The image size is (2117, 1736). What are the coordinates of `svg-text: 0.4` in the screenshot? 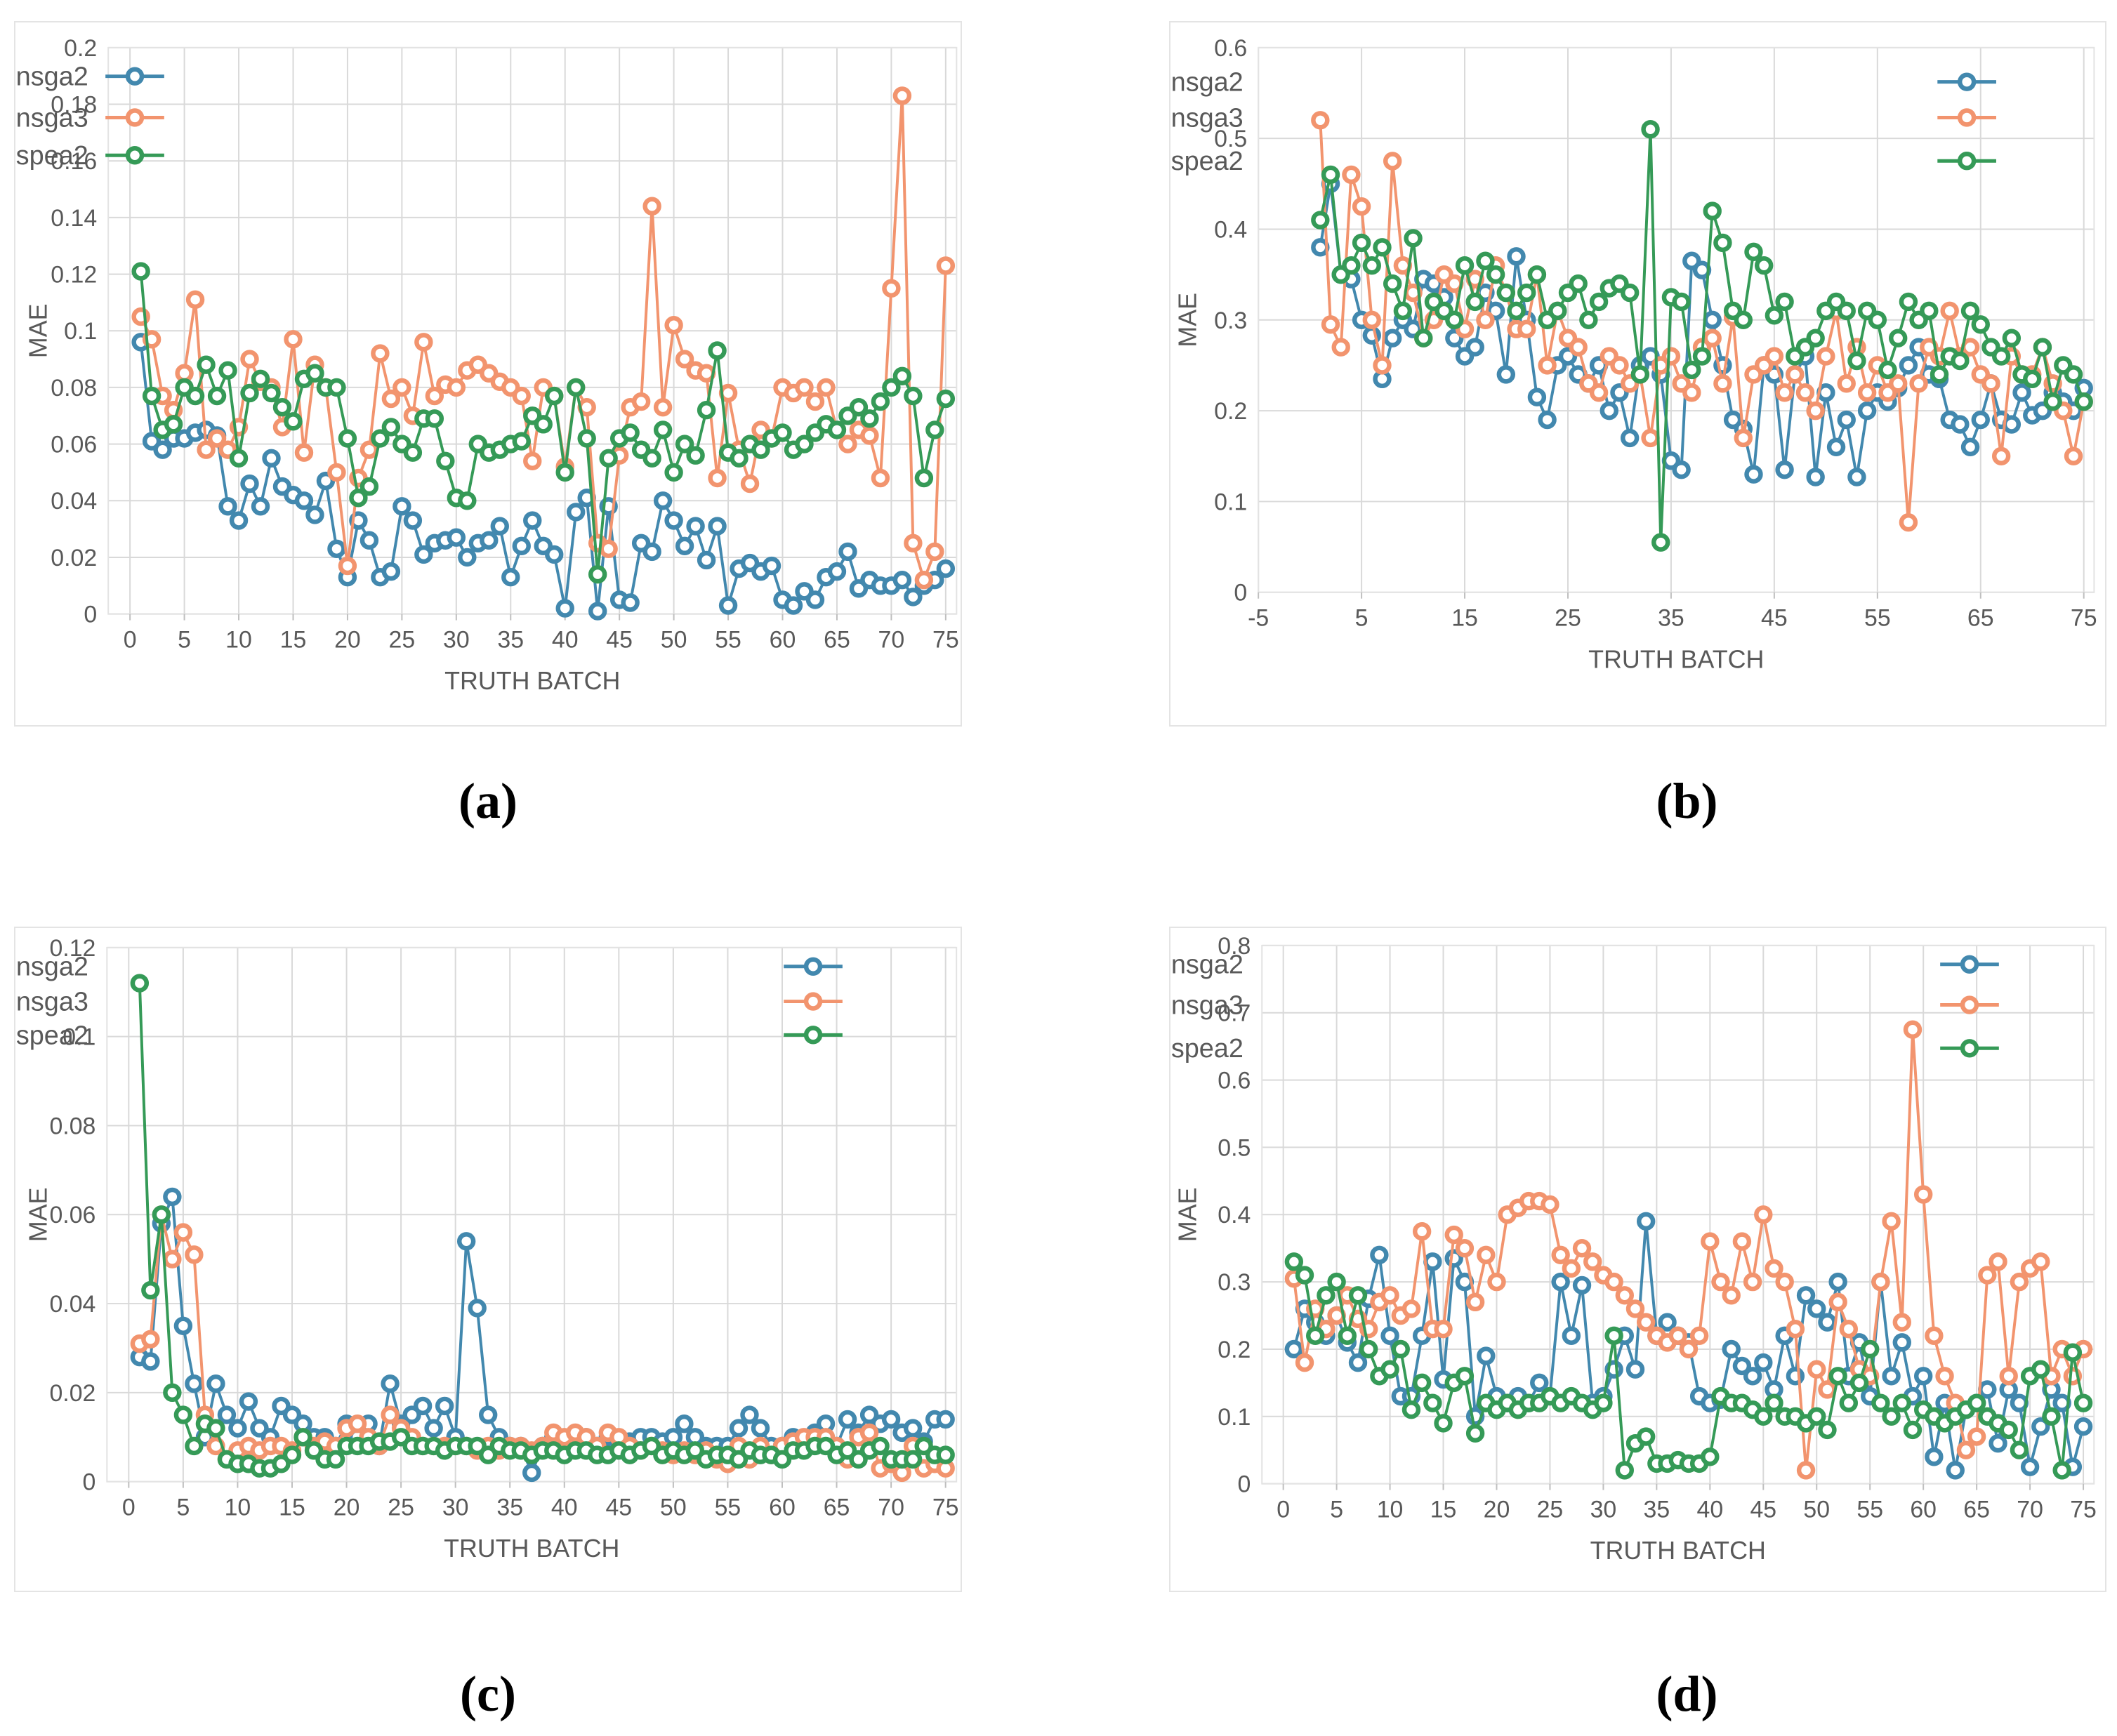 It's located at (1234, 1215).